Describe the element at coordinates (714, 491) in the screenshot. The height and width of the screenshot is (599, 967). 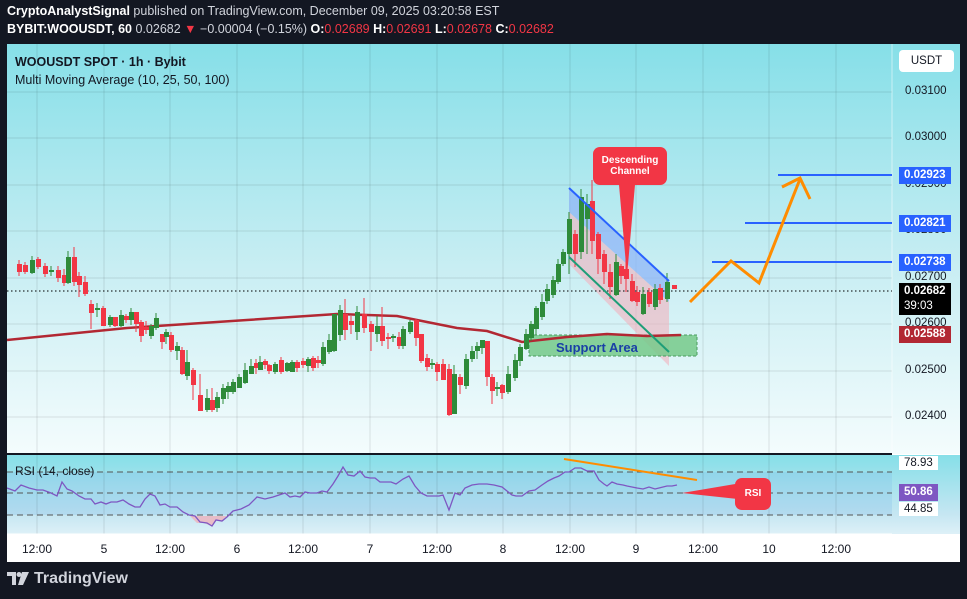
I see `rsi-callout-pointer-icon` at that location.